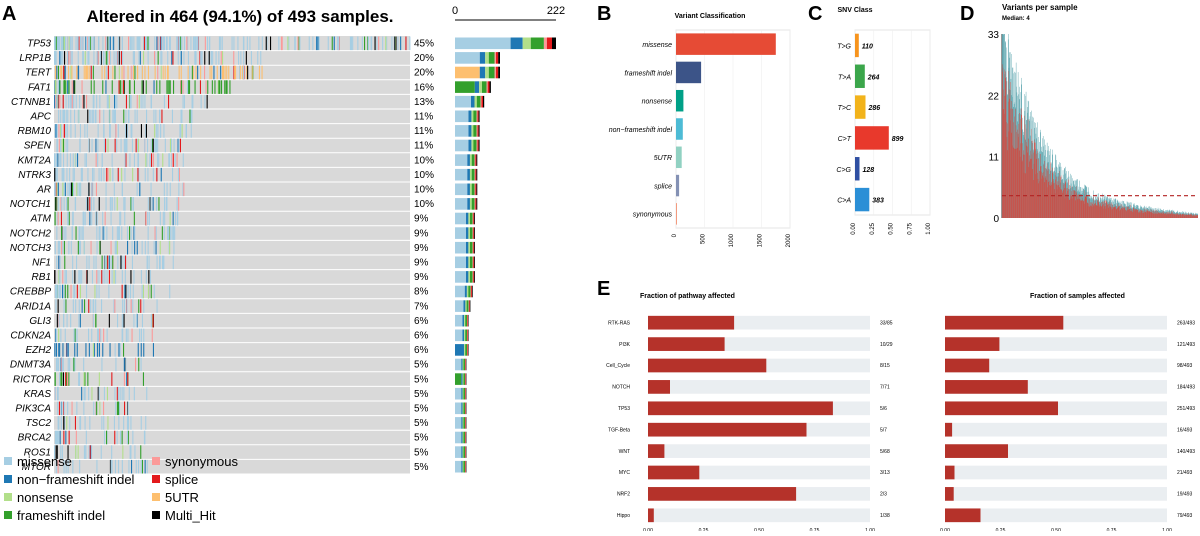  I want to click on pathway-category-label: WNT, so click(624, 452).